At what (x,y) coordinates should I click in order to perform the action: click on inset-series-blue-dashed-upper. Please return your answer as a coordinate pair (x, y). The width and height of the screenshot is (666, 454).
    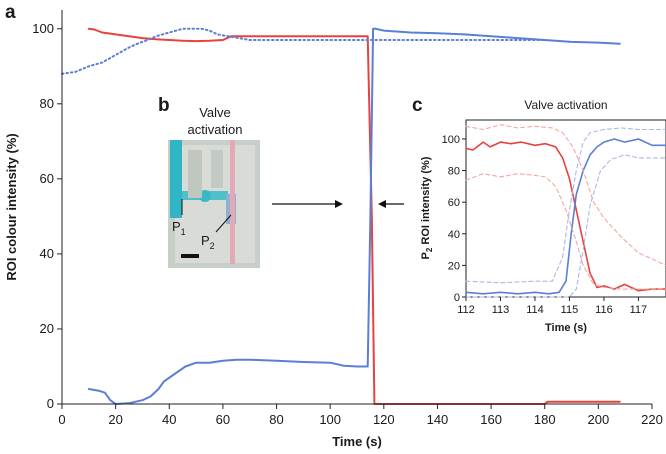
    Looking at the image, I should click on (565, 205).